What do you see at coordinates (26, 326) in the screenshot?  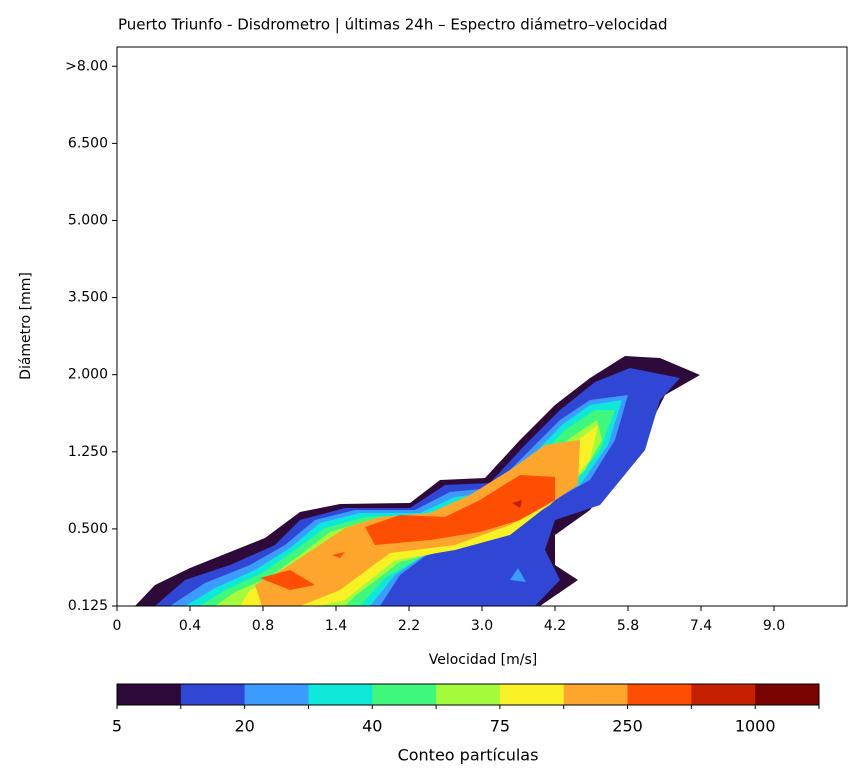 I see `y-axis-label: Diámetro [mm]` at bounding box center [26, 326].